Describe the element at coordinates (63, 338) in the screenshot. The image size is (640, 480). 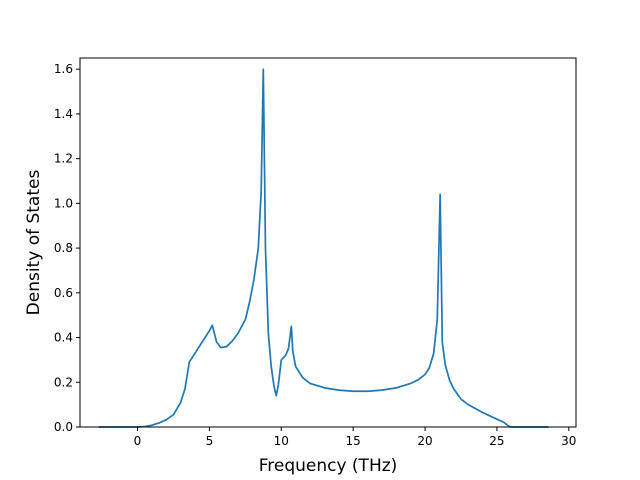
I see `y-tick-label: 0.4` at that location.